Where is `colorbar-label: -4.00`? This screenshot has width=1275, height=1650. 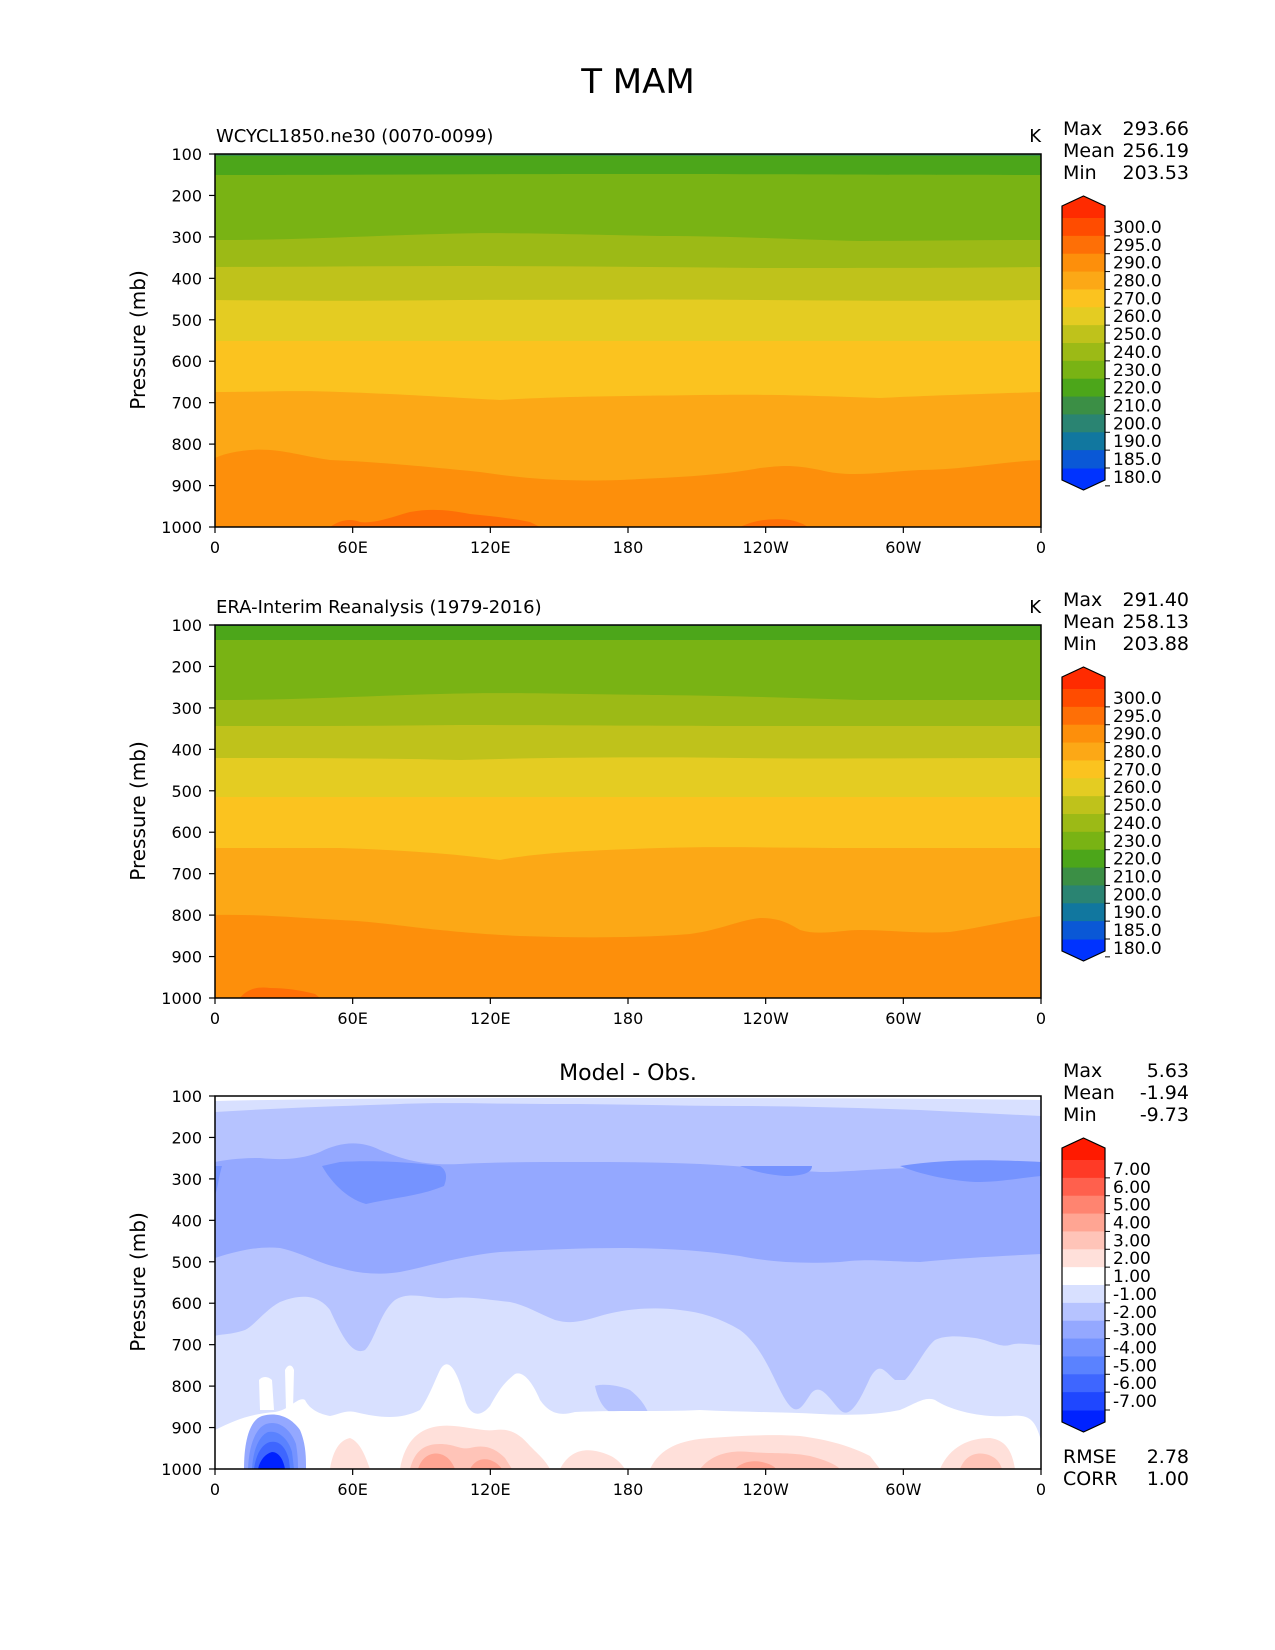
colorbar-label: -4.00 is located at coordinates (1135, 1349).